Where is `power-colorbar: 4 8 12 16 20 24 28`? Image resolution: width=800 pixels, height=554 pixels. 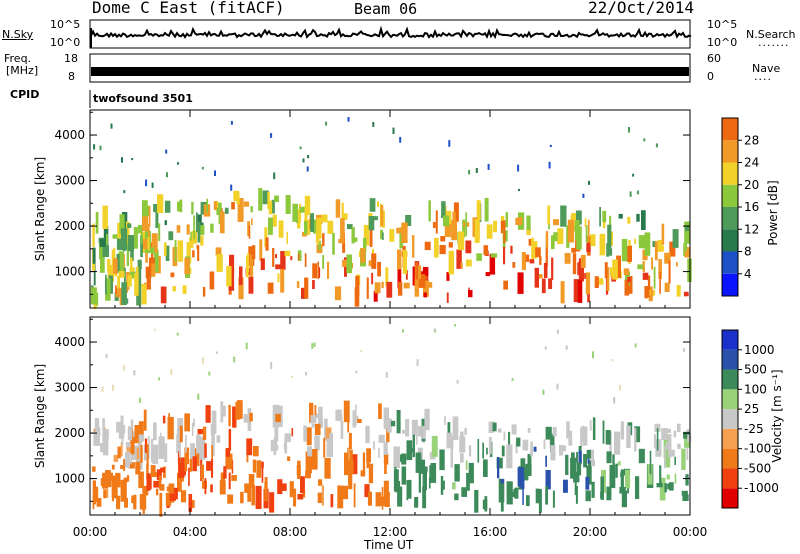 power-colorbar: 4 8 12 16 20 24 28 is located at coordinates (740, 207).